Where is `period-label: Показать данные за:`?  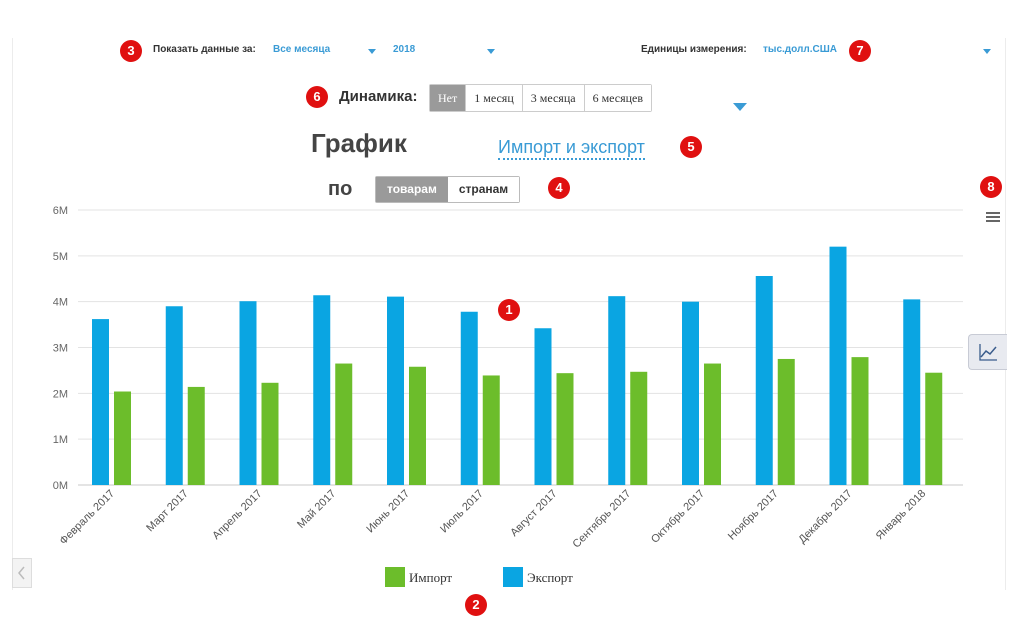
period-label: Показать данные за: is located at coordinates (204, 49).